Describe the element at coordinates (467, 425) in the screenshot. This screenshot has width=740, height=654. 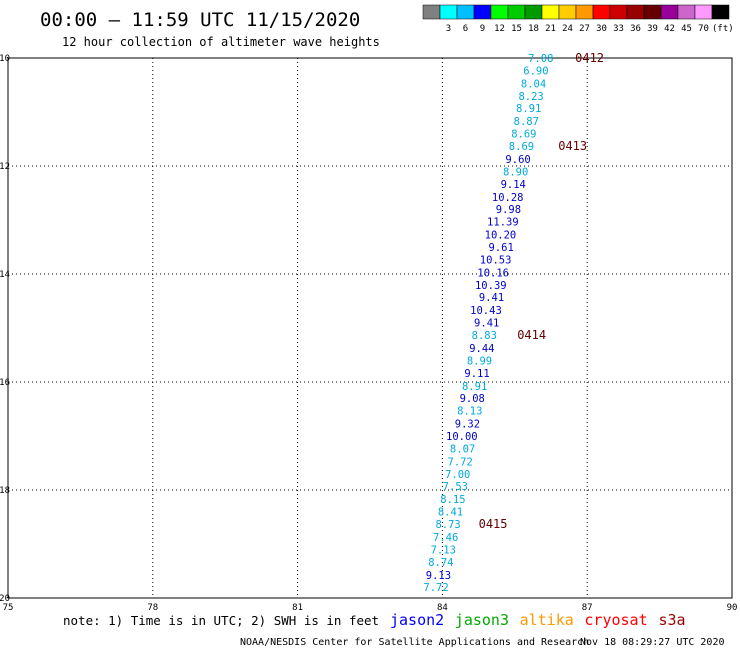
I see `wave-height-label: 9.32` at that location.